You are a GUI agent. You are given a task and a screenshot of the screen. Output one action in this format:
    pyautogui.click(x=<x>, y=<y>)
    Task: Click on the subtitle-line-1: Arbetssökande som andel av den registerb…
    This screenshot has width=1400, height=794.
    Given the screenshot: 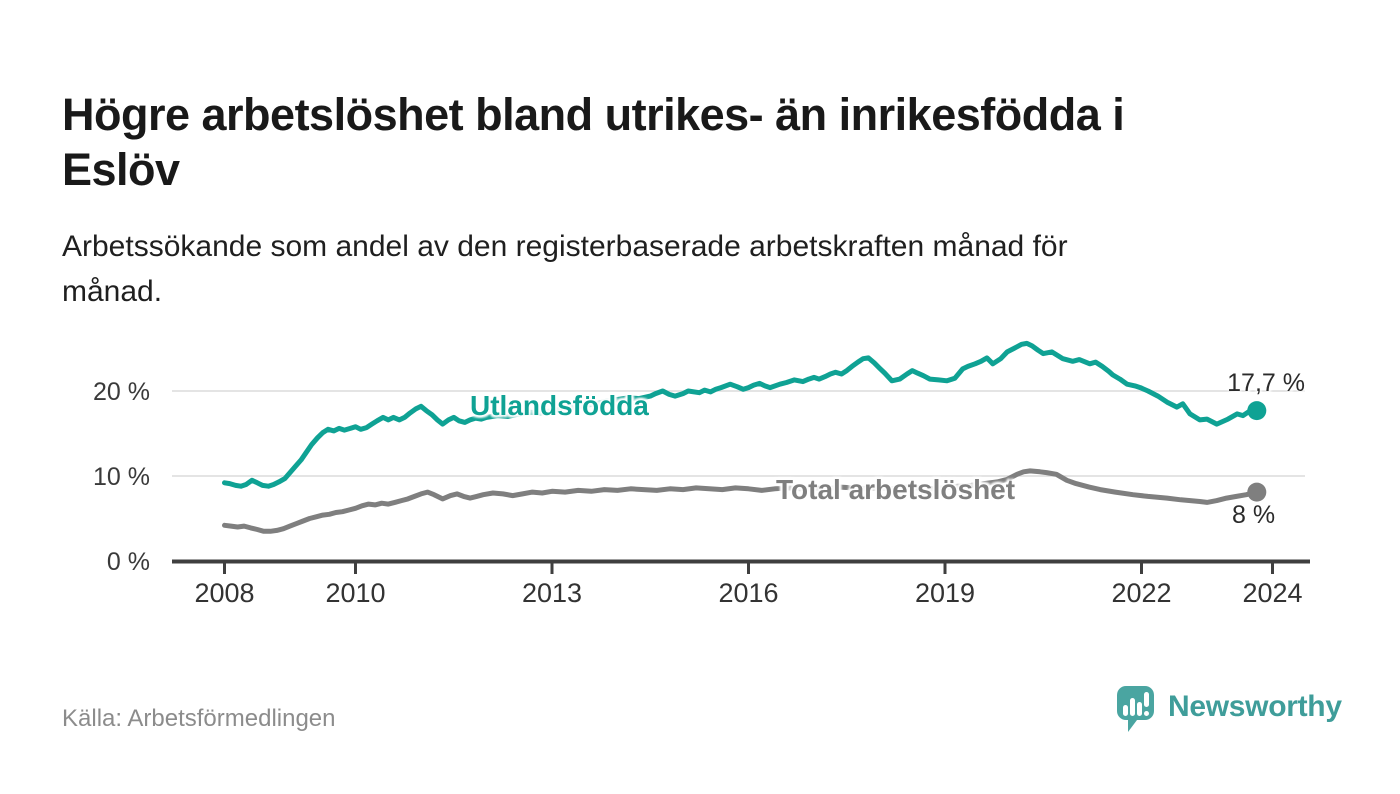 What is the action you would take?
    pyautogui.click(x=565, y=246)
    